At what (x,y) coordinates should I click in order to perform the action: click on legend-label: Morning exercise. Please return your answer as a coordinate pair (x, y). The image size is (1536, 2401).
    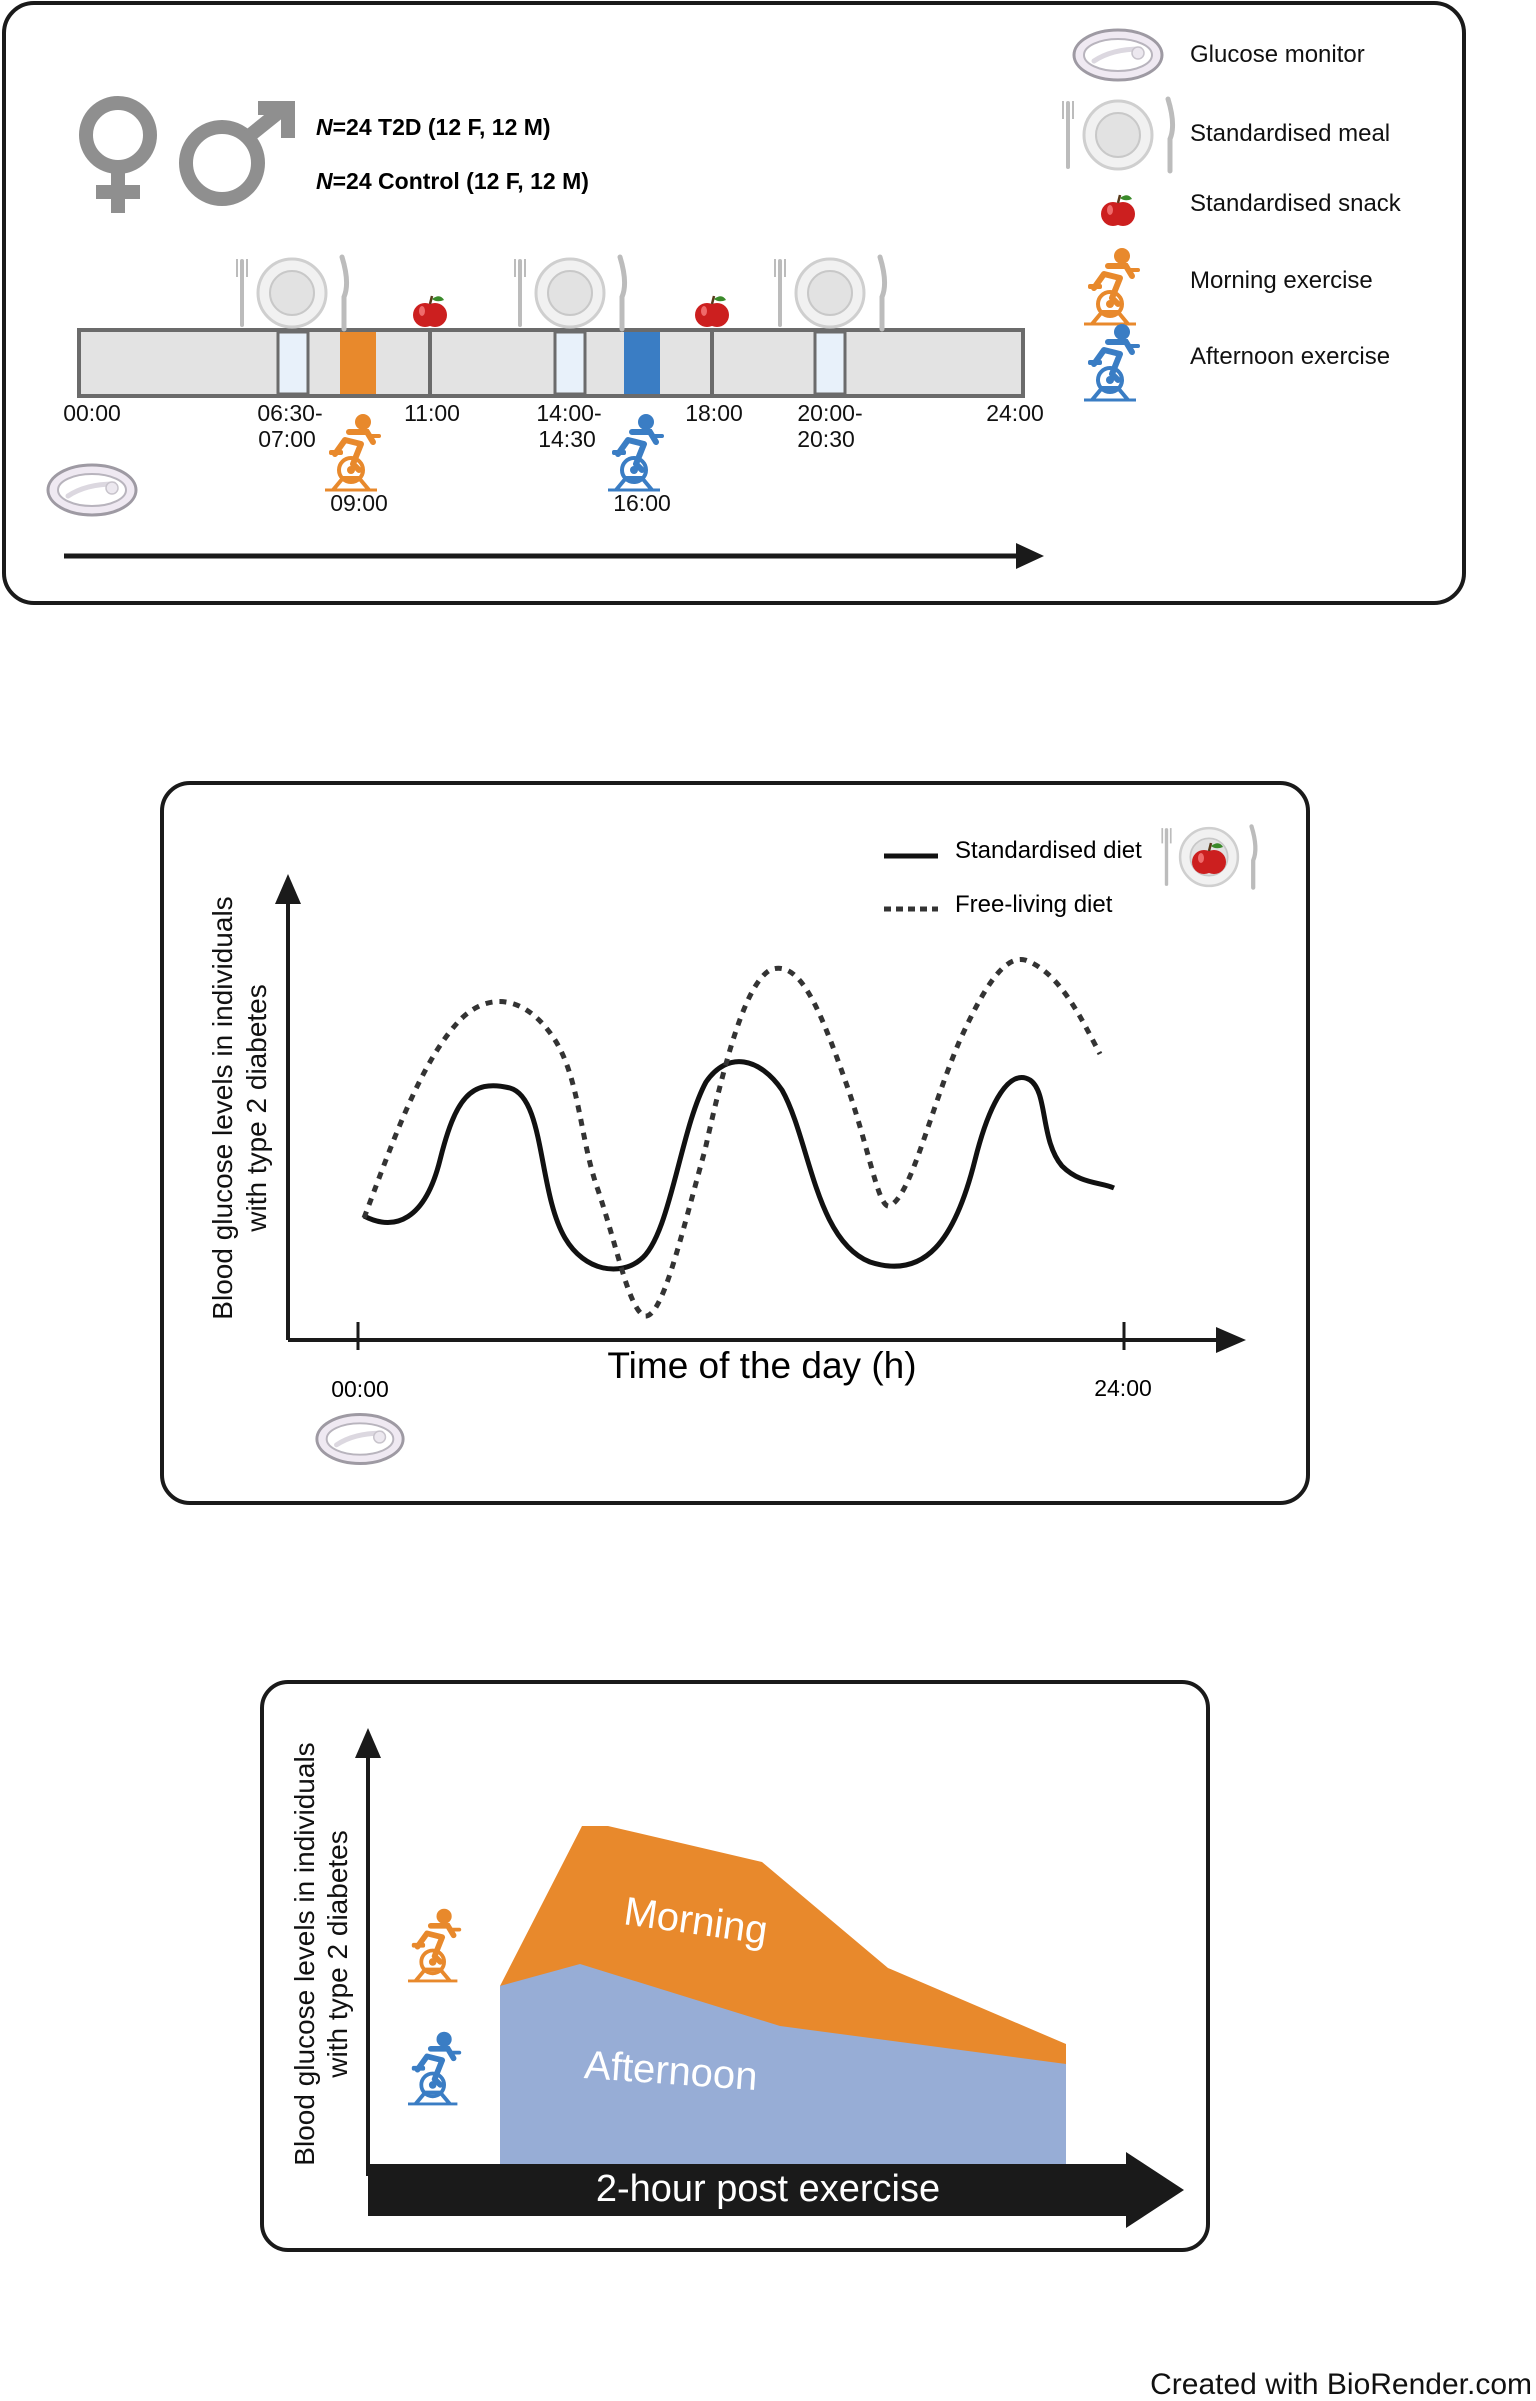
    Looking at the image, I should click on (1281, 280).